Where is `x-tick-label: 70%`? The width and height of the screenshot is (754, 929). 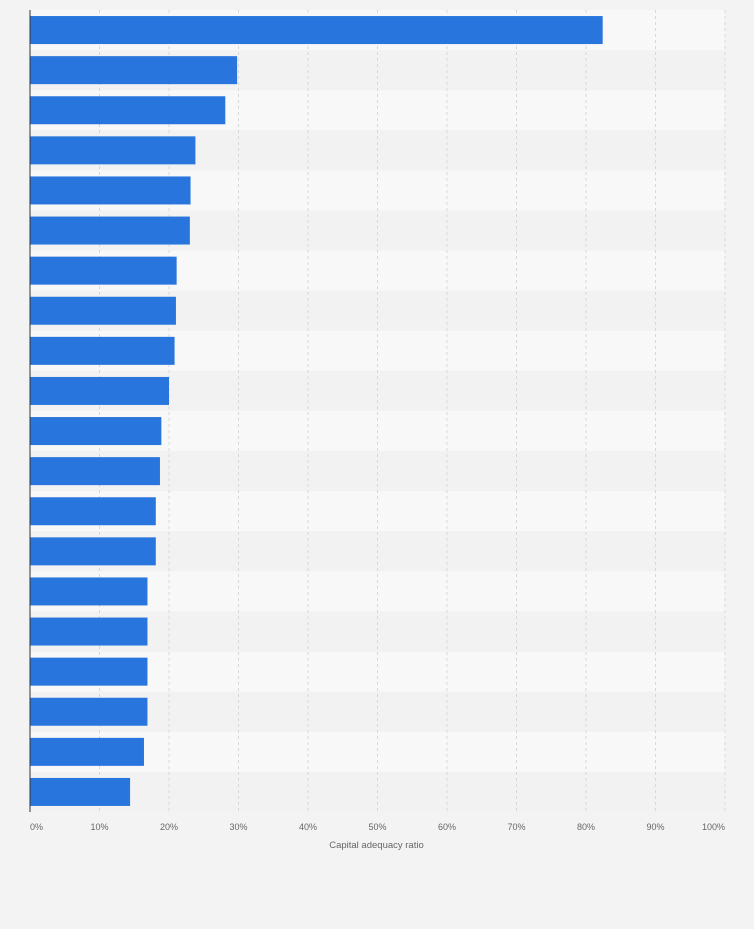 x-tick-label: 70% is located at coordinates (516, 827).